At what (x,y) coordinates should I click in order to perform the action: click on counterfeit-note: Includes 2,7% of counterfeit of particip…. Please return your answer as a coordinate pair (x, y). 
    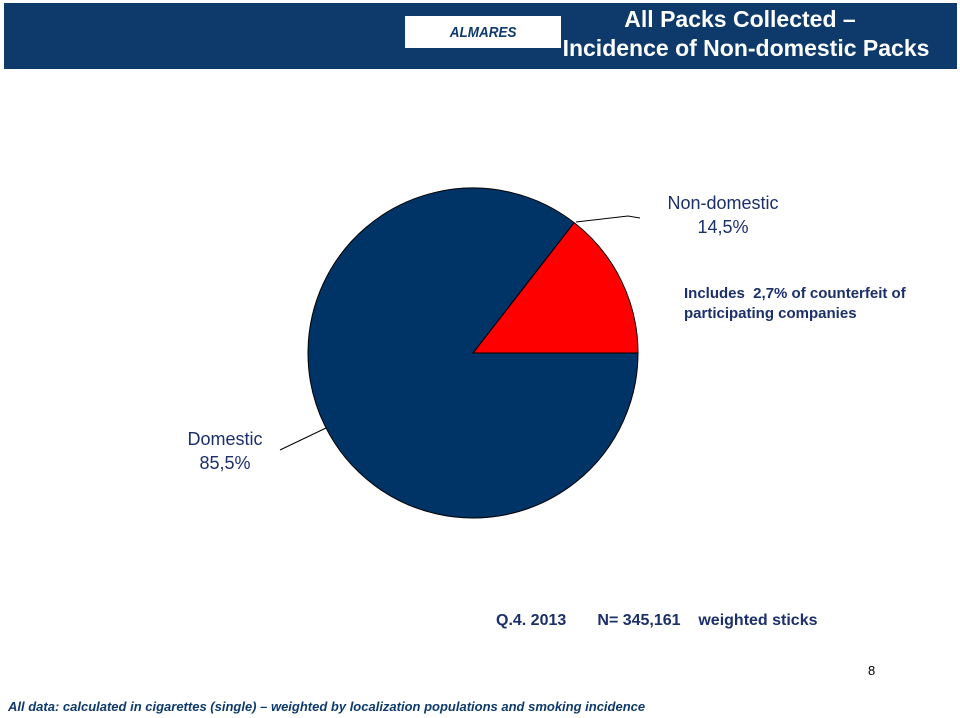
    Looking at the image, I should click on (795, 304).